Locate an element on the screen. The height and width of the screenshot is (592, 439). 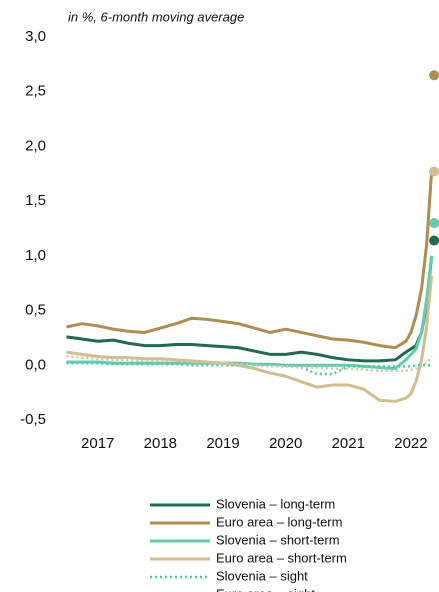
x-tick-label: 2021 is located at coordinates (348, 443).